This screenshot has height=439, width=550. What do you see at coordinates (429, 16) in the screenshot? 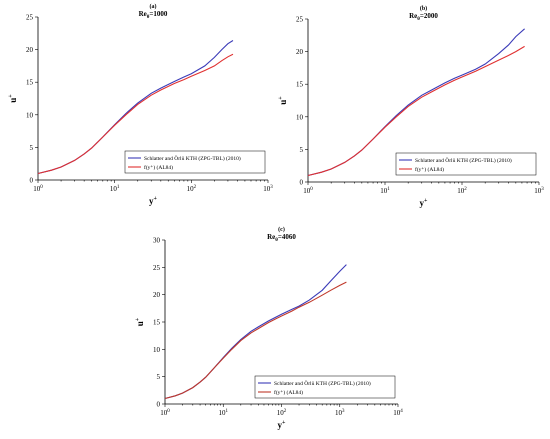
I see `chart-title-rest: =2000` at bounding box center [429, 16].